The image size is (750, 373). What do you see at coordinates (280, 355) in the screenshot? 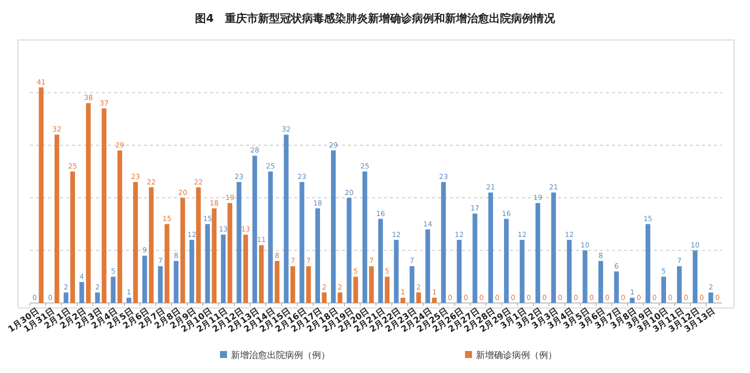
I see `legend-label: 新增治愈出院病例（例）` at bounding box center [280, 355].